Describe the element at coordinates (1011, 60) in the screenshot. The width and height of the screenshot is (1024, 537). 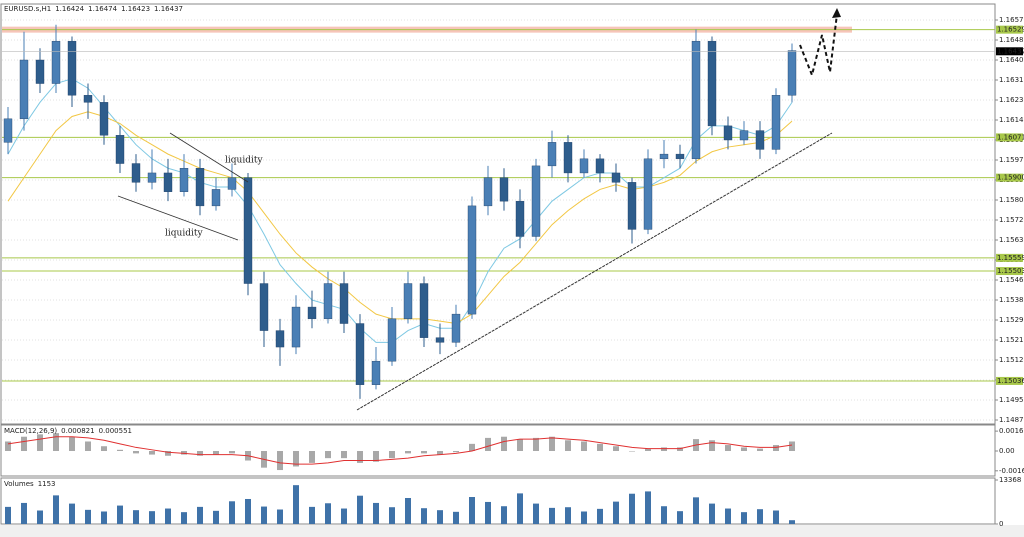
I see `y-tick-label: 1.16400` at that location.